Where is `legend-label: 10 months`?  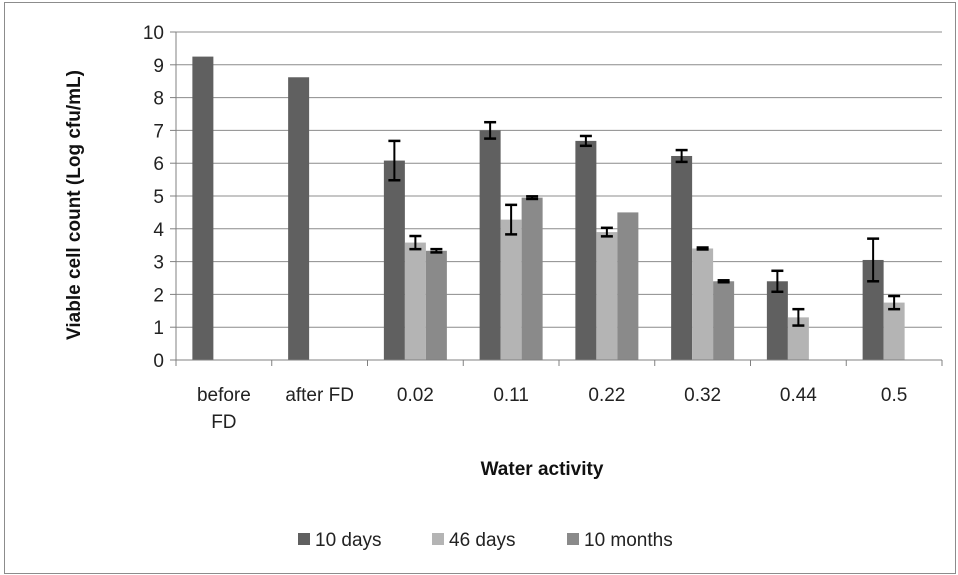
legend-label: 10 months is located at coordinates (628, 540).